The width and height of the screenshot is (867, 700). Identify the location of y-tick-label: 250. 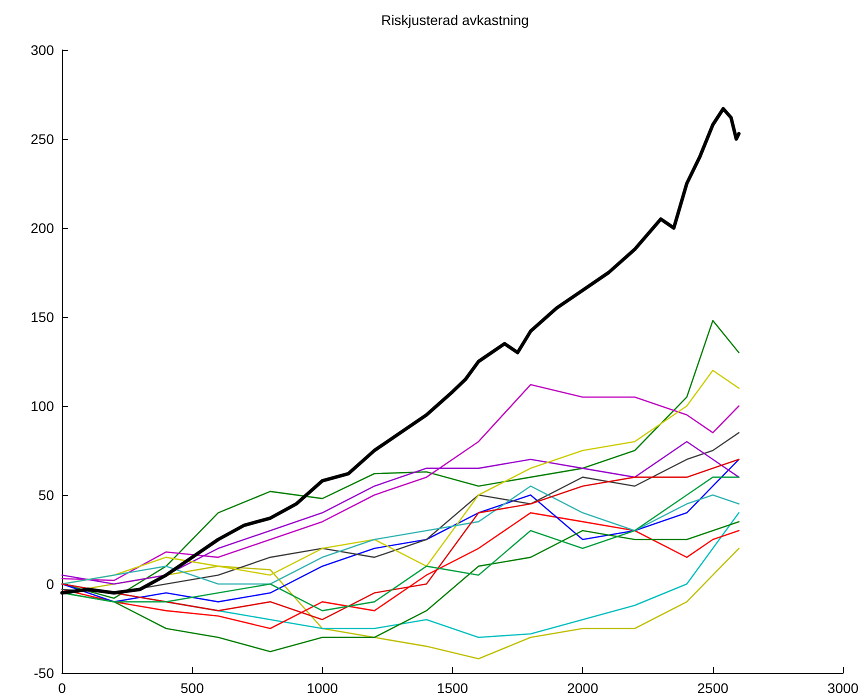
(42, 139).